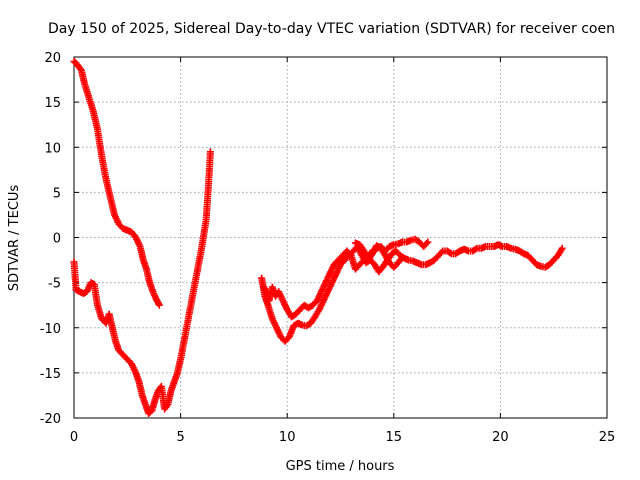  What do you see at coordinates (52, 148) in the screenshot?
I see `y-tick-label: 10` at bounding box center [52, 148].